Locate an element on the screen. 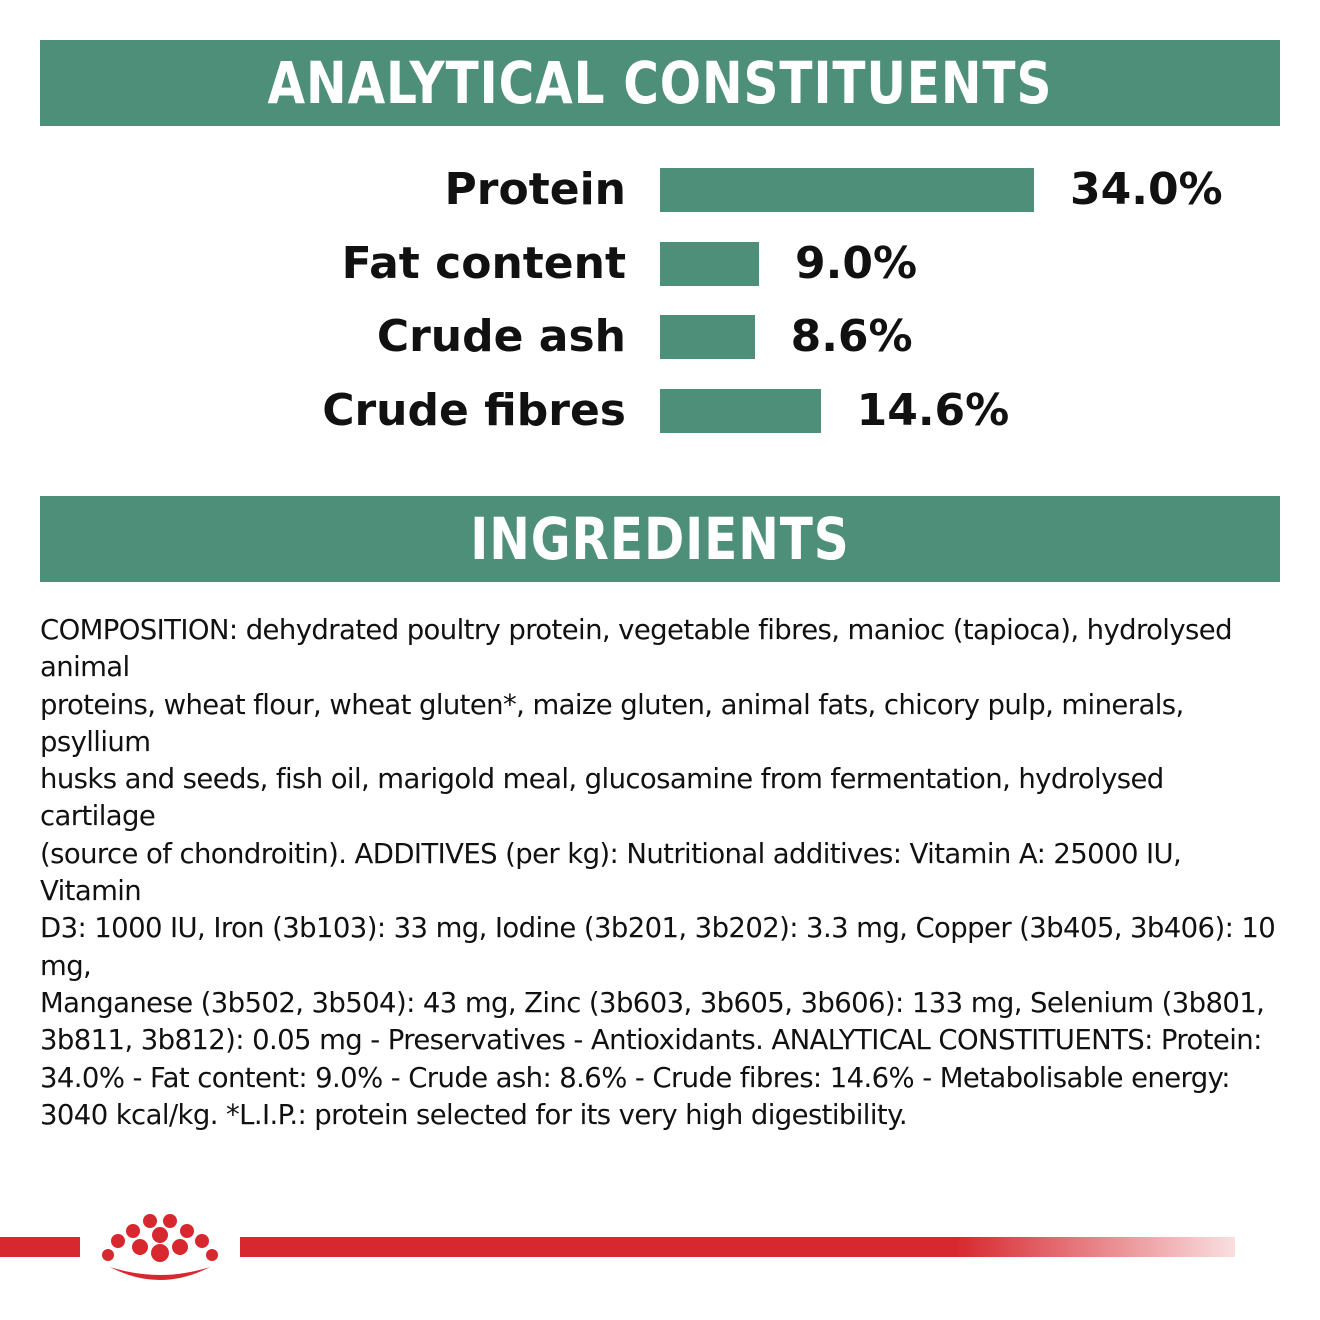 This screenshot has width=1320, height=1320. ingredients-banner: INGREDIENTS is located at coordinates (660, 539).